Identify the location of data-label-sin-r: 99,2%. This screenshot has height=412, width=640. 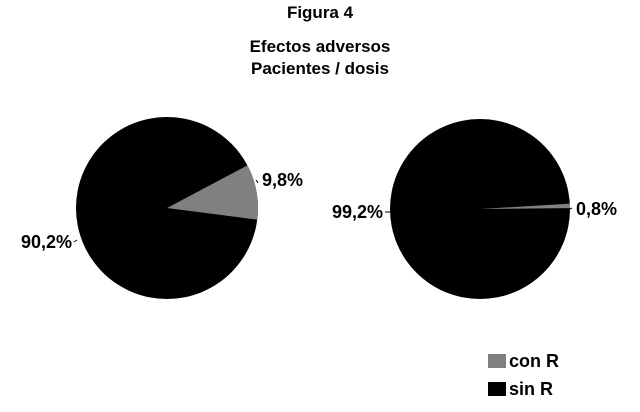
(357, 212).